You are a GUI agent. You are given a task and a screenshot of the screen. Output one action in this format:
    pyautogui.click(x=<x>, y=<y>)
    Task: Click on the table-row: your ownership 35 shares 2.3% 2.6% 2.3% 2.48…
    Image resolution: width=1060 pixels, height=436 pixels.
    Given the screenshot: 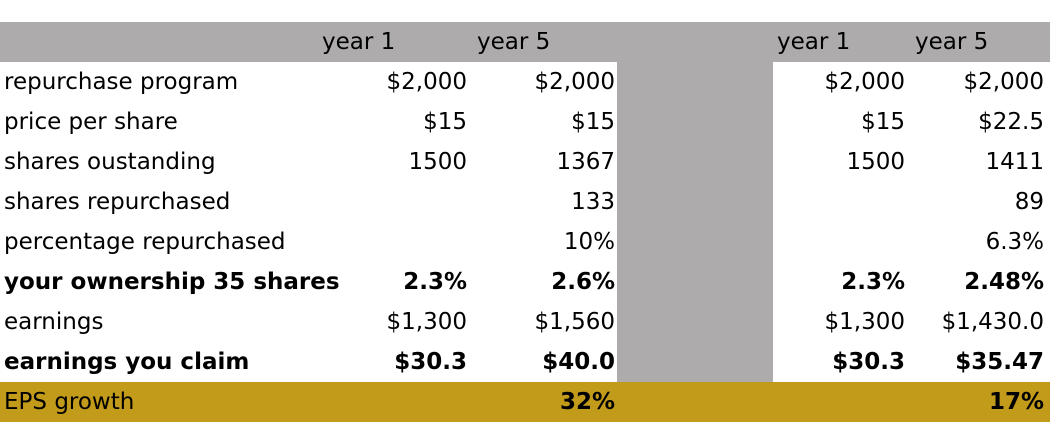 What is the action you would take?
    pyautogui.click(x=525, y=282)
    